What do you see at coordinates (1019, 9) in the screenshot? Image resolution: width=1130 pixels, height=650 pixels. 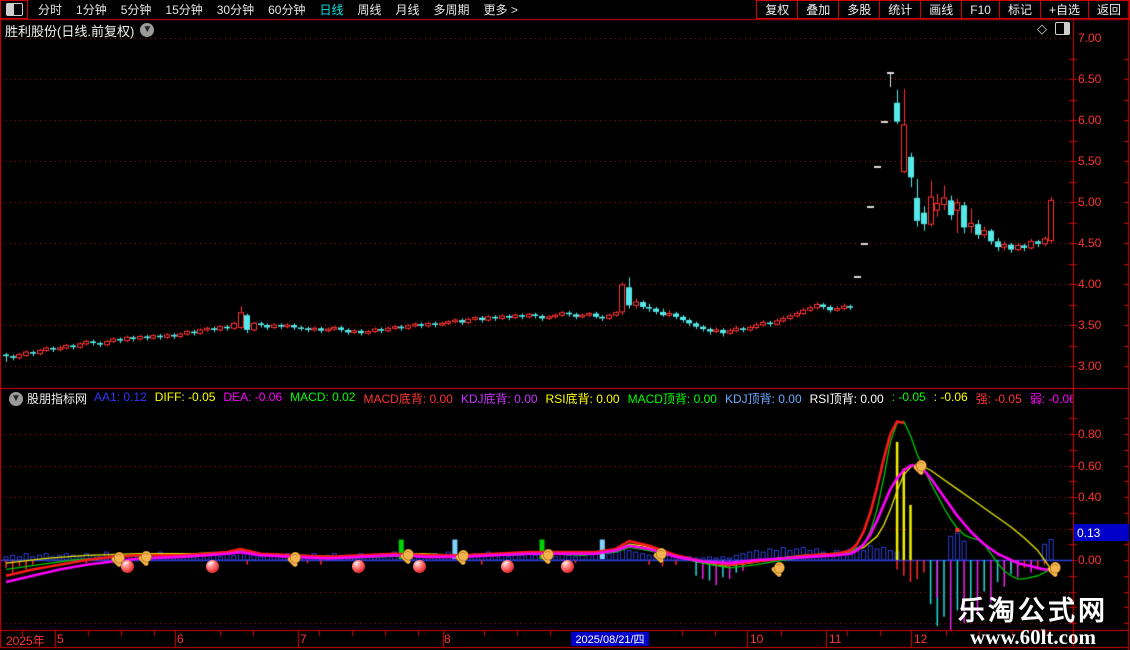 I see `toolbar-button-6: 标记` at bounding box center [1019, 9].